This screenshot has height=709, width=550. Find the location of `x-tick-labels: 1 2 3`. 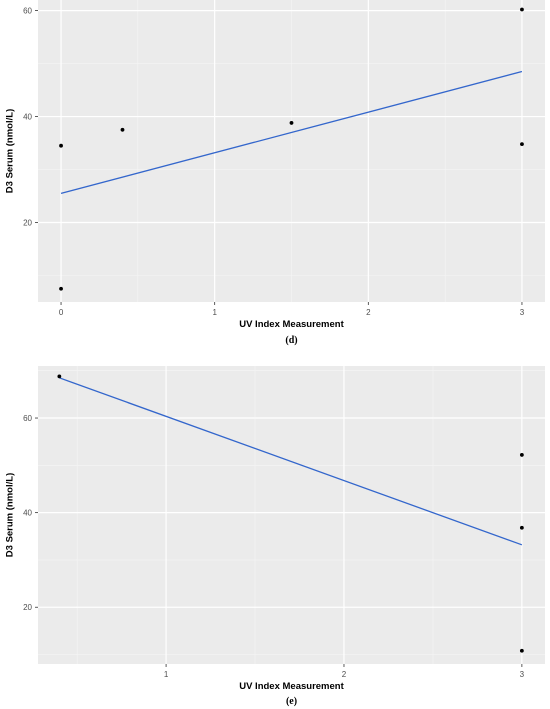

x-tick-labels: 1 2 3 is located at coordinates (344, 671).